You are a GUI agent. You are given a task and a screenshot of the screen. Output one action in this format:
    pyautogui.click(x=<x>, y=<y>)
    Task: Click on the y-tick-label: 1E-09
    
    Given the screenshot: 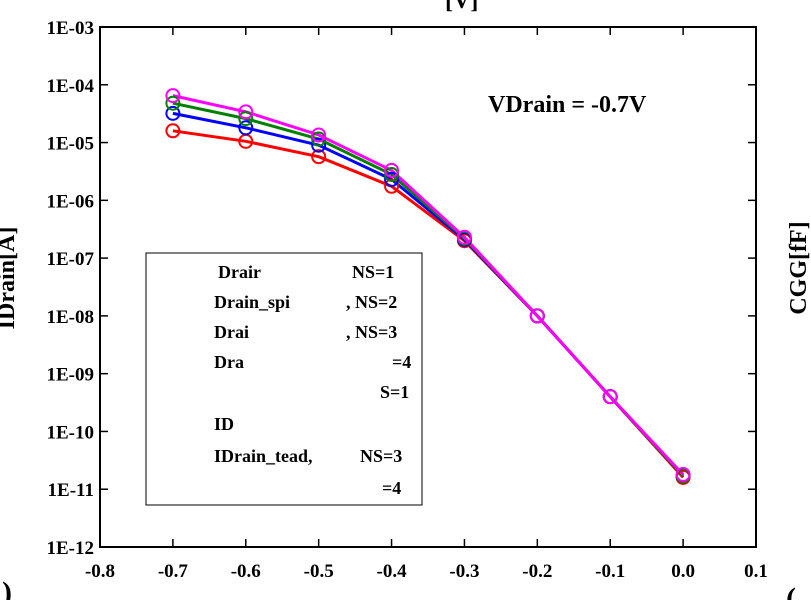 What is the action you would take?
    pyautogui.click(x=71, y=375)
    